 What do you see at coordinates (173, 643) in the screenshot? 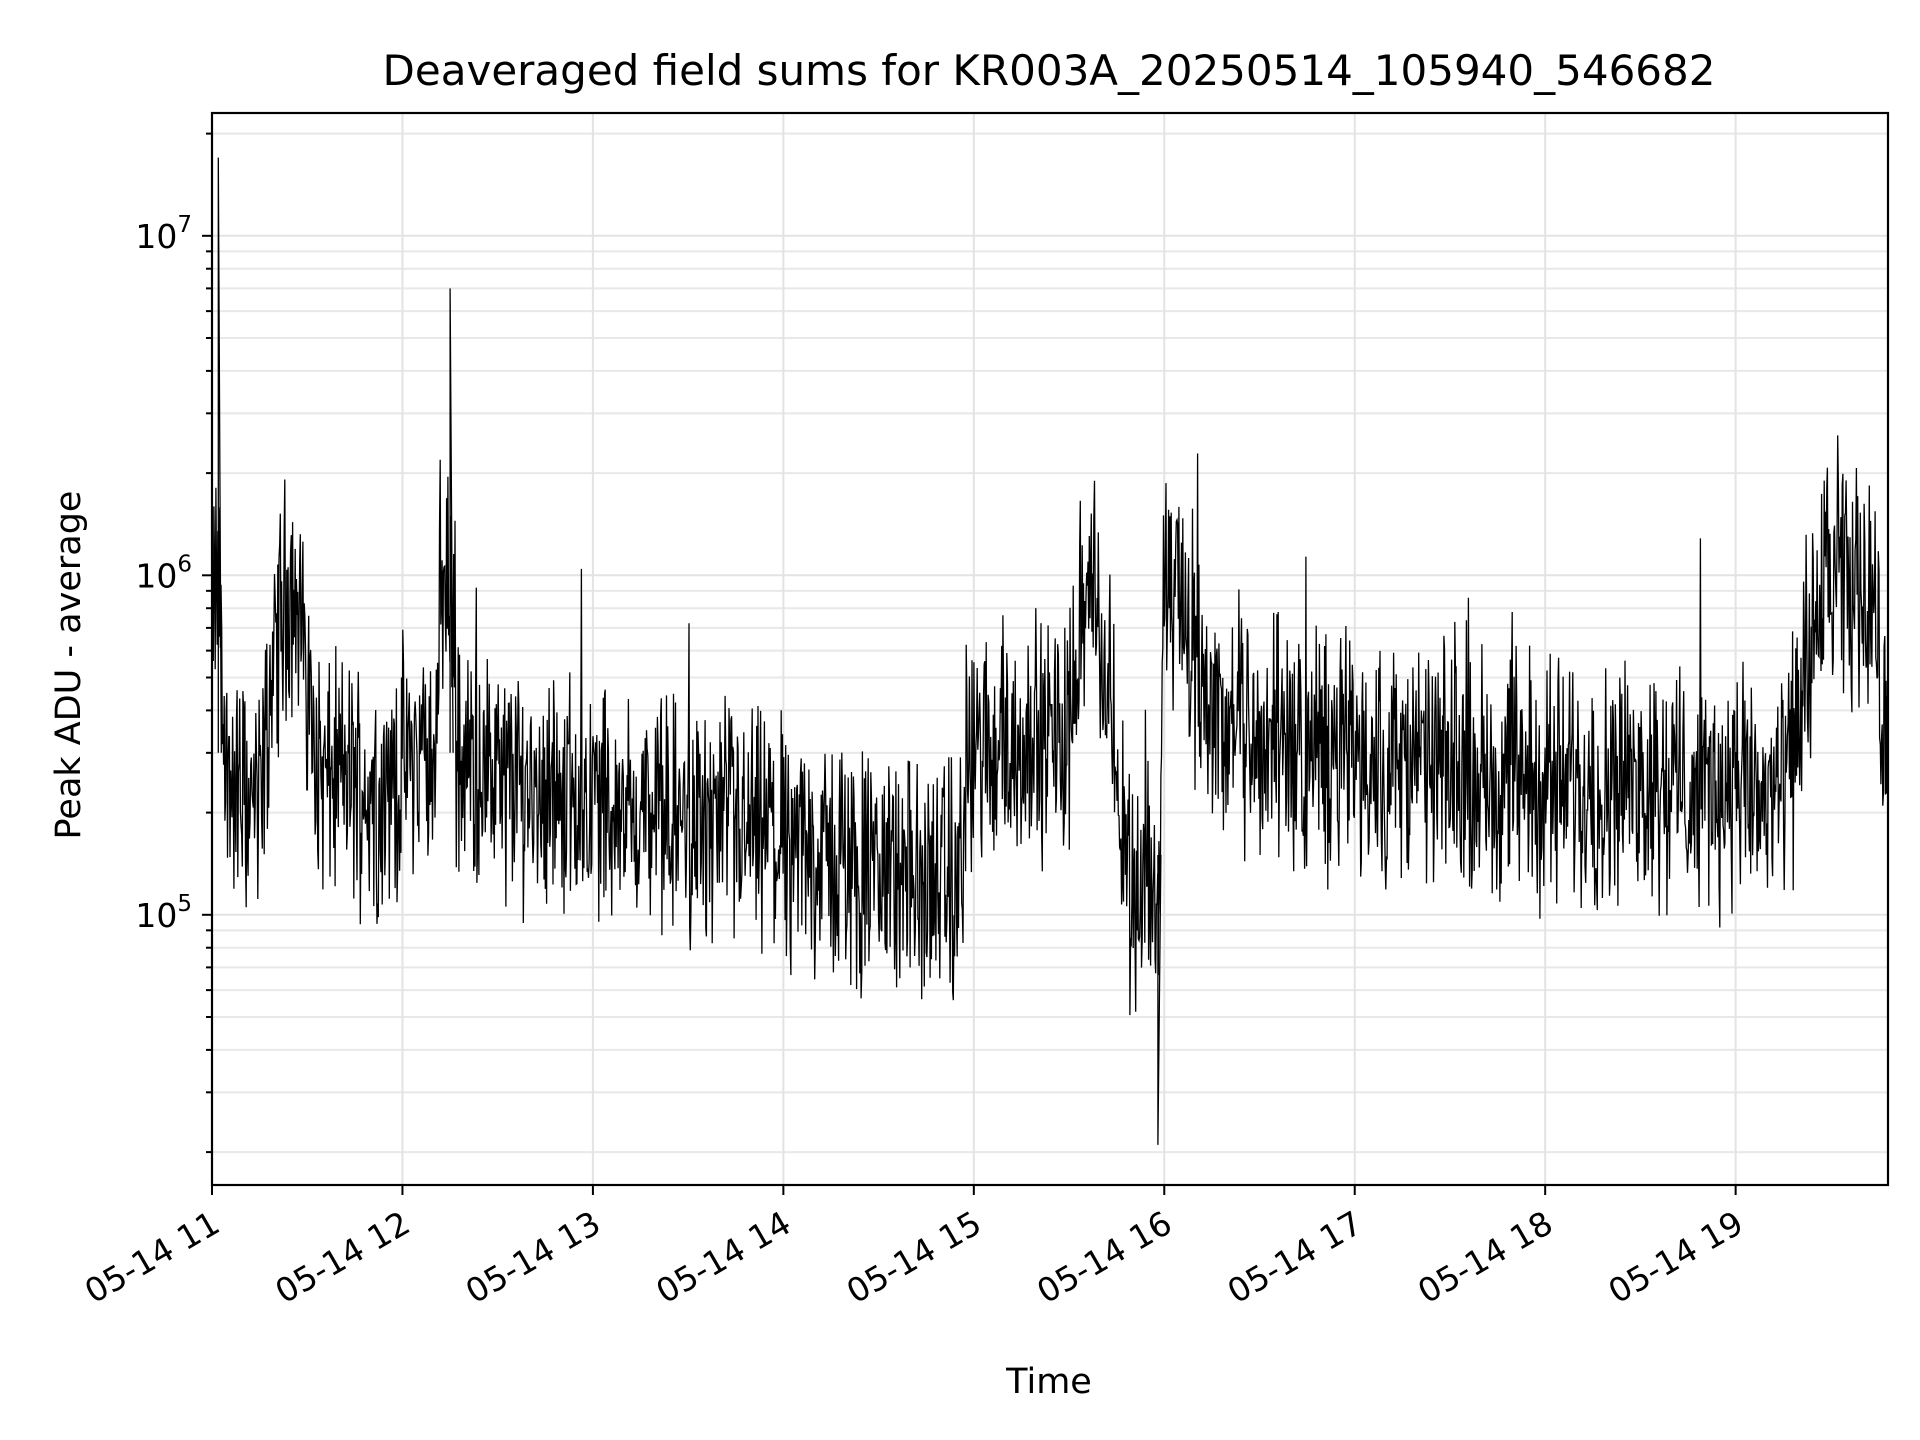
I see `y-axis: 10⁵ 10⁶ 10⁷` at bounding box center [173, 643].